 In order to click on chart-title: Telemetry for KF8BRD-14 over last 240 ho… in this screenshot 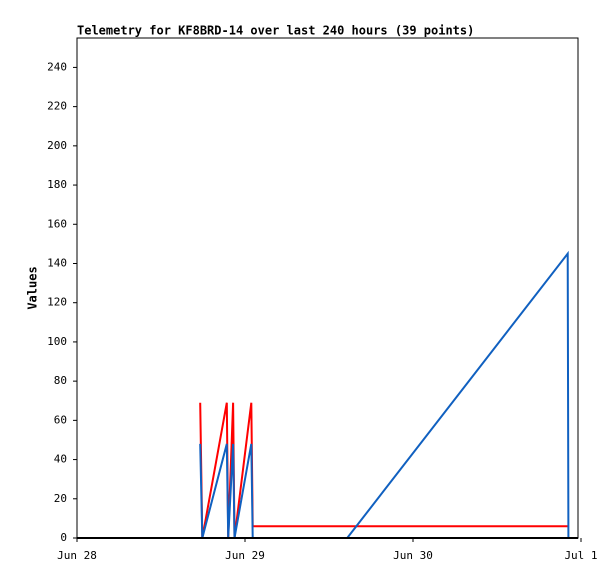, I will do `click(275, 31)`.